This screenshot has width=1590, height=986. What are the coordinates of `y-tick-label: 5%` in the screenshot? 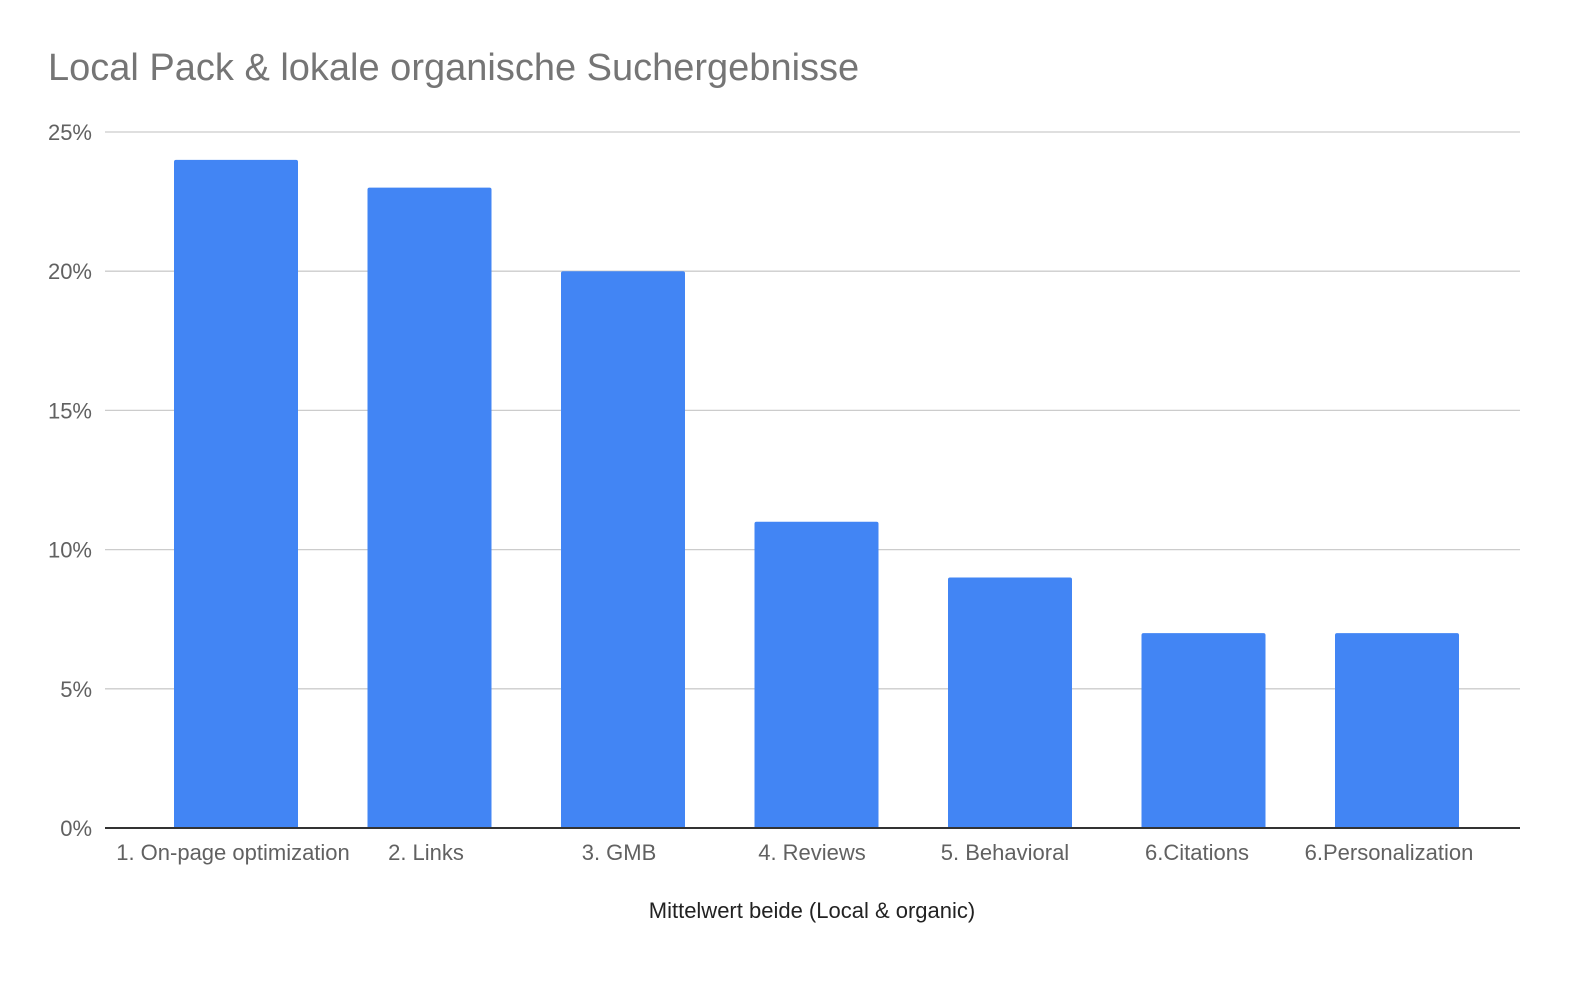 It's located at (76, 689).